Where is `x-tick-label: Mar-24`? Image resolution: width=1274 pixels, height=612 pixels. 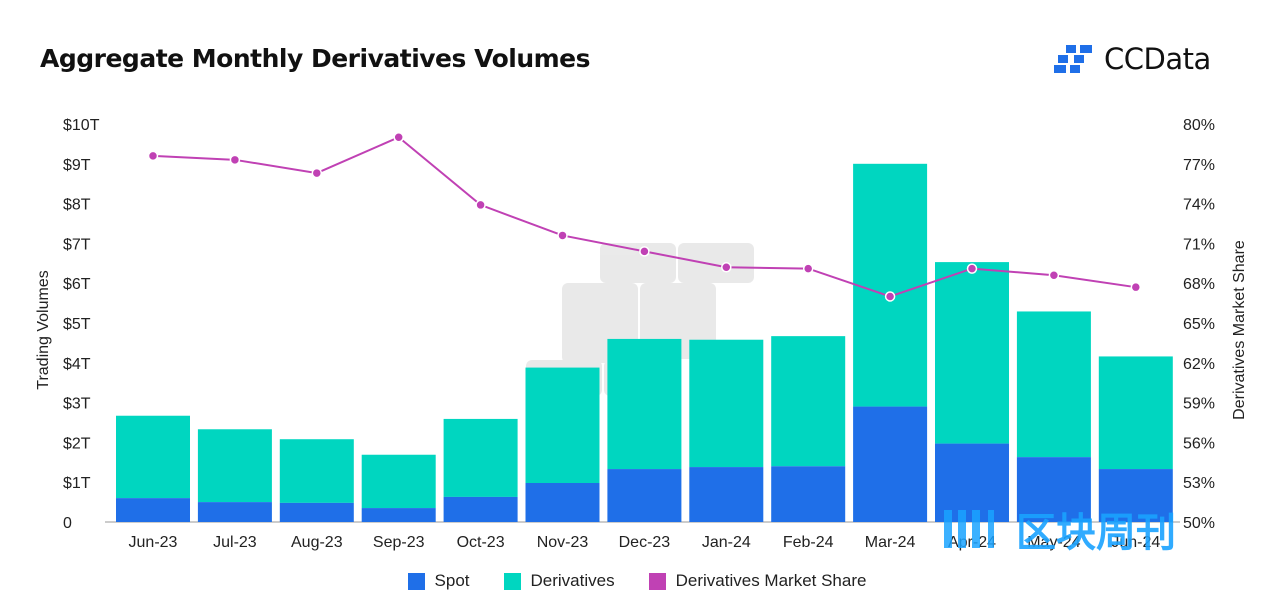 x-tick-label: Mar-24 is located at coordinates (890, 542).